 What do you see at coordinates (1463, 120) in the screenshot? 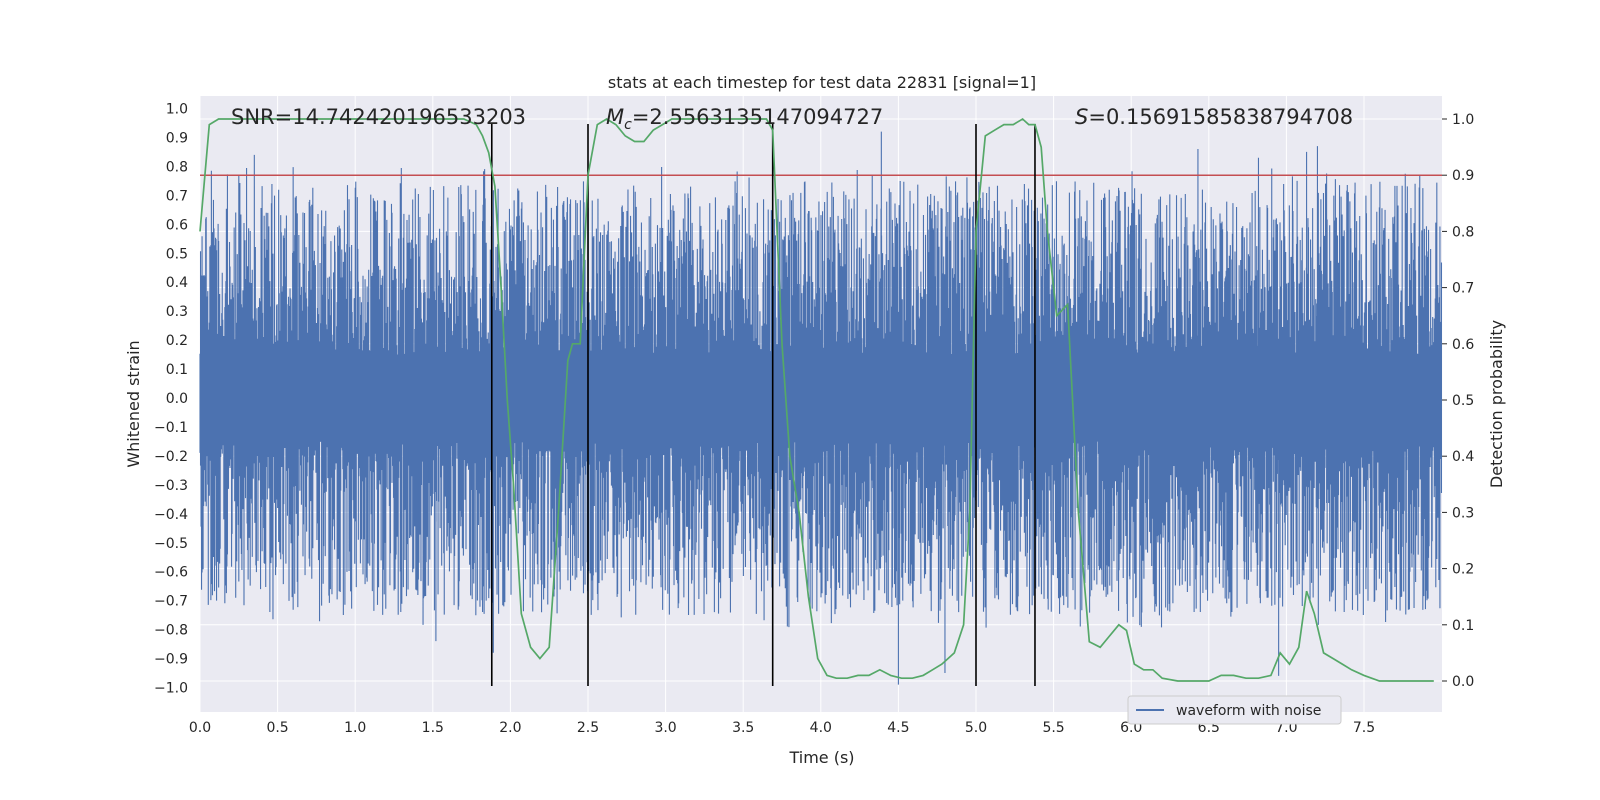
I see `y2-tick-label: 1.0` at bounding box center [1463, 120].